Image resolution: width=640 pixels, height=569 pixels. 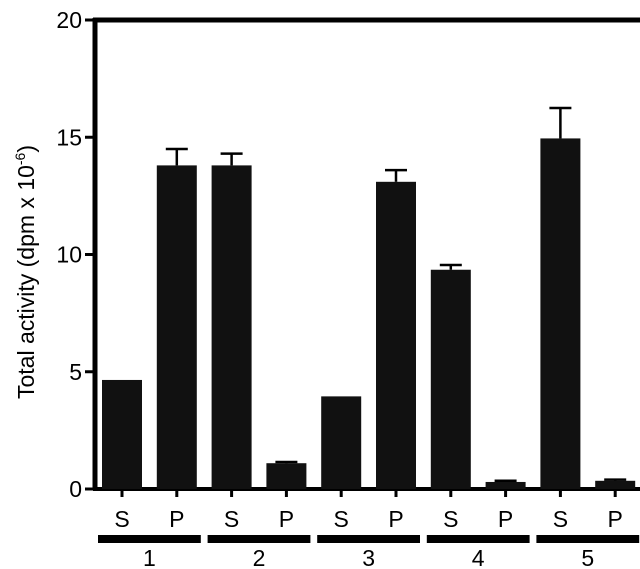 I want to click on y-tick-label: 0, so click(x=75, y=489).